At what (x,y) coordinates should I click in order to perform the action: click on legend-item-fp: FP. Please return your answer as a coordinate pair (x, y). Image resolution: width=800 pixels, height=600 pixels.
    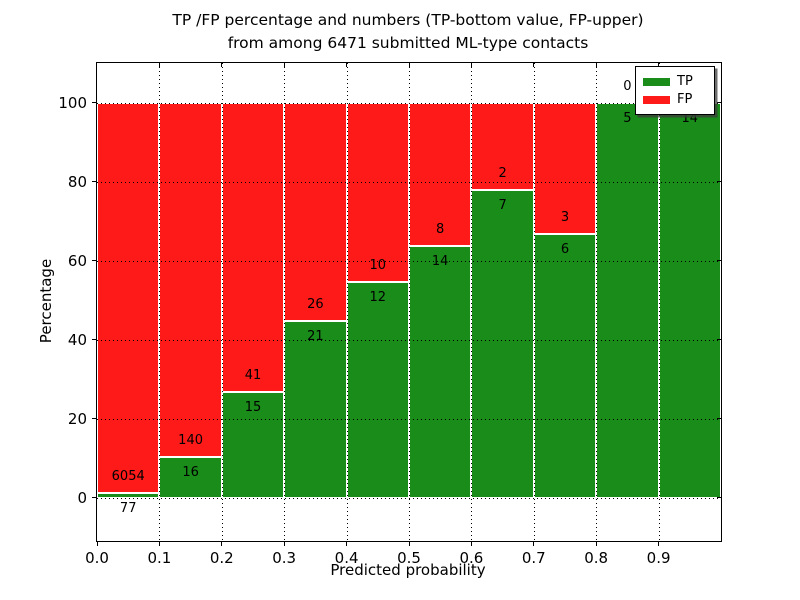
    Looking at the image, I should click on (675, 100).